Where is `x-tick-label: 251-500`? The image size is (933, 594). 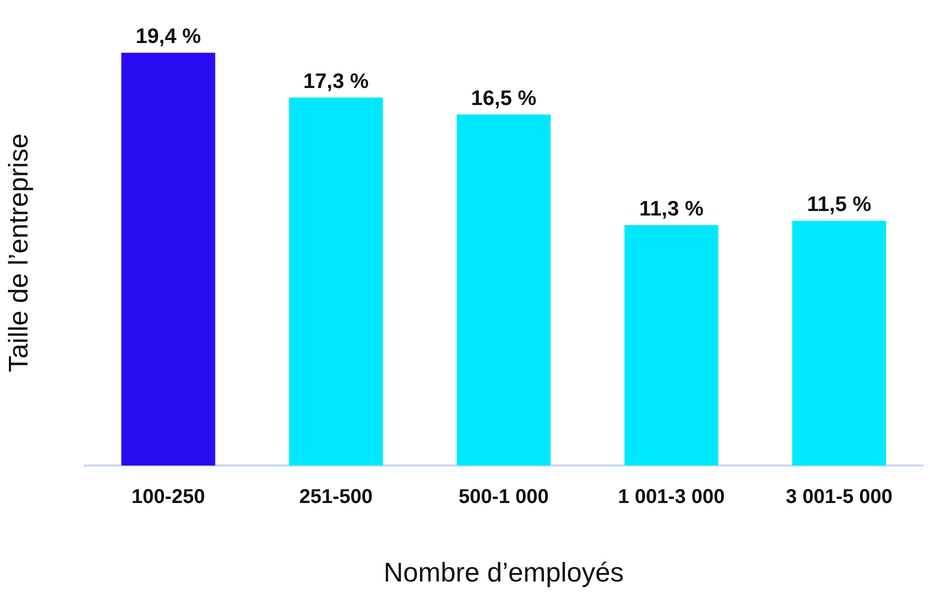
x-tick-label: 251-500 is located at coordinates (336, 497).